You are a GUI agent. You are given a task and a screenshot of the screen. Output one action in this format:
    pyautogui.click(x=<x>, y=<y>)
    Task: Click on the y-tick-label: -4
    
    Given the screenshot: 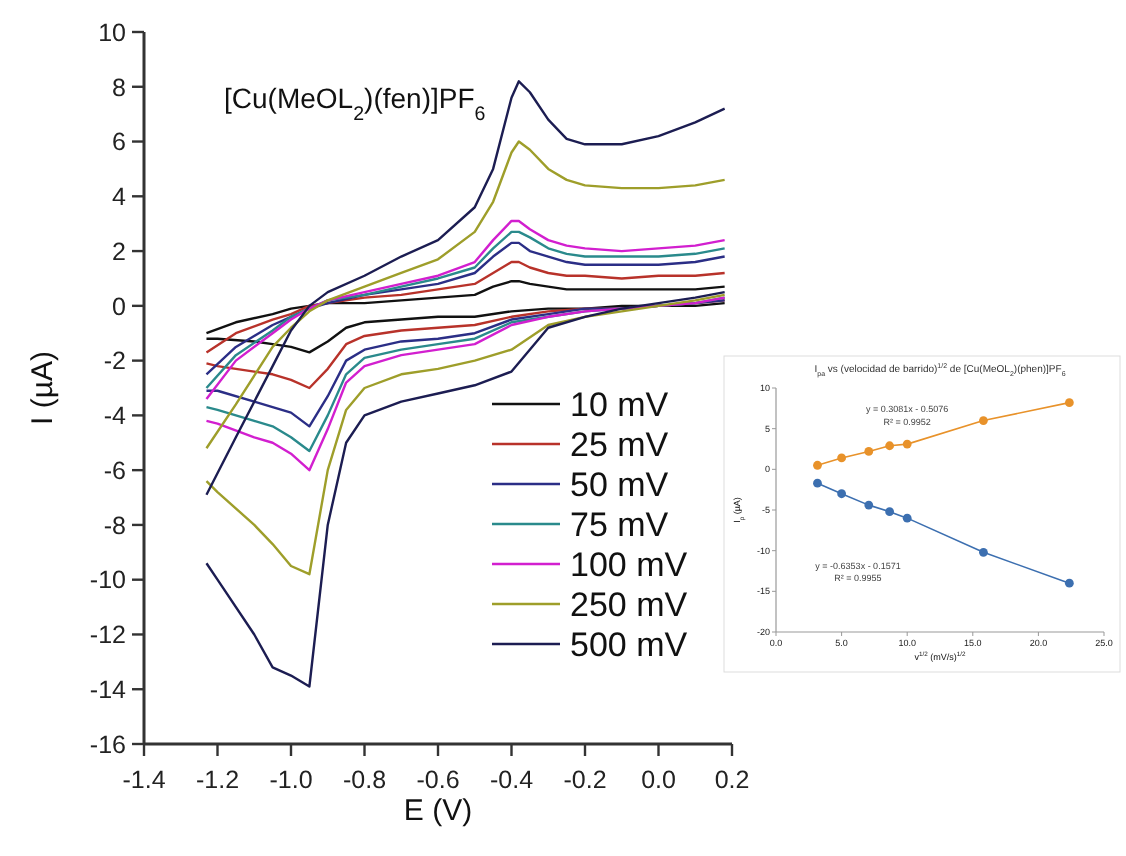 What is the action you would take?
    pyautogui.click(x=115, y=416)
    